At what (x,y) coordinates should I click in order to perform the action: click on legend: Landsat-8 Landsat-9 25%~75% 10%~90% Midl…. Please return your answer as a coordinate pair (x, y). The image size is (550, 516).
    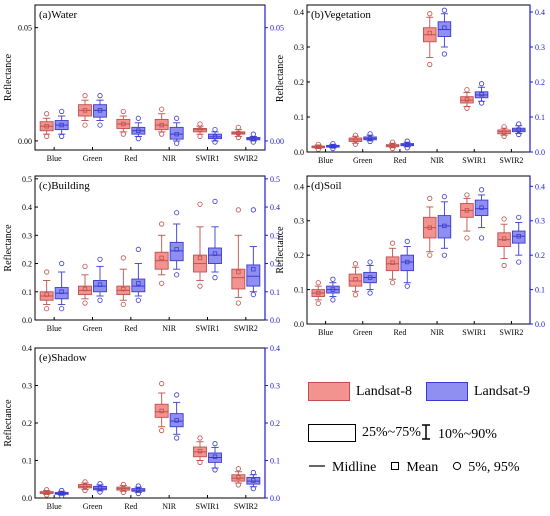
    Looking at the image, I should click on (422, 437).